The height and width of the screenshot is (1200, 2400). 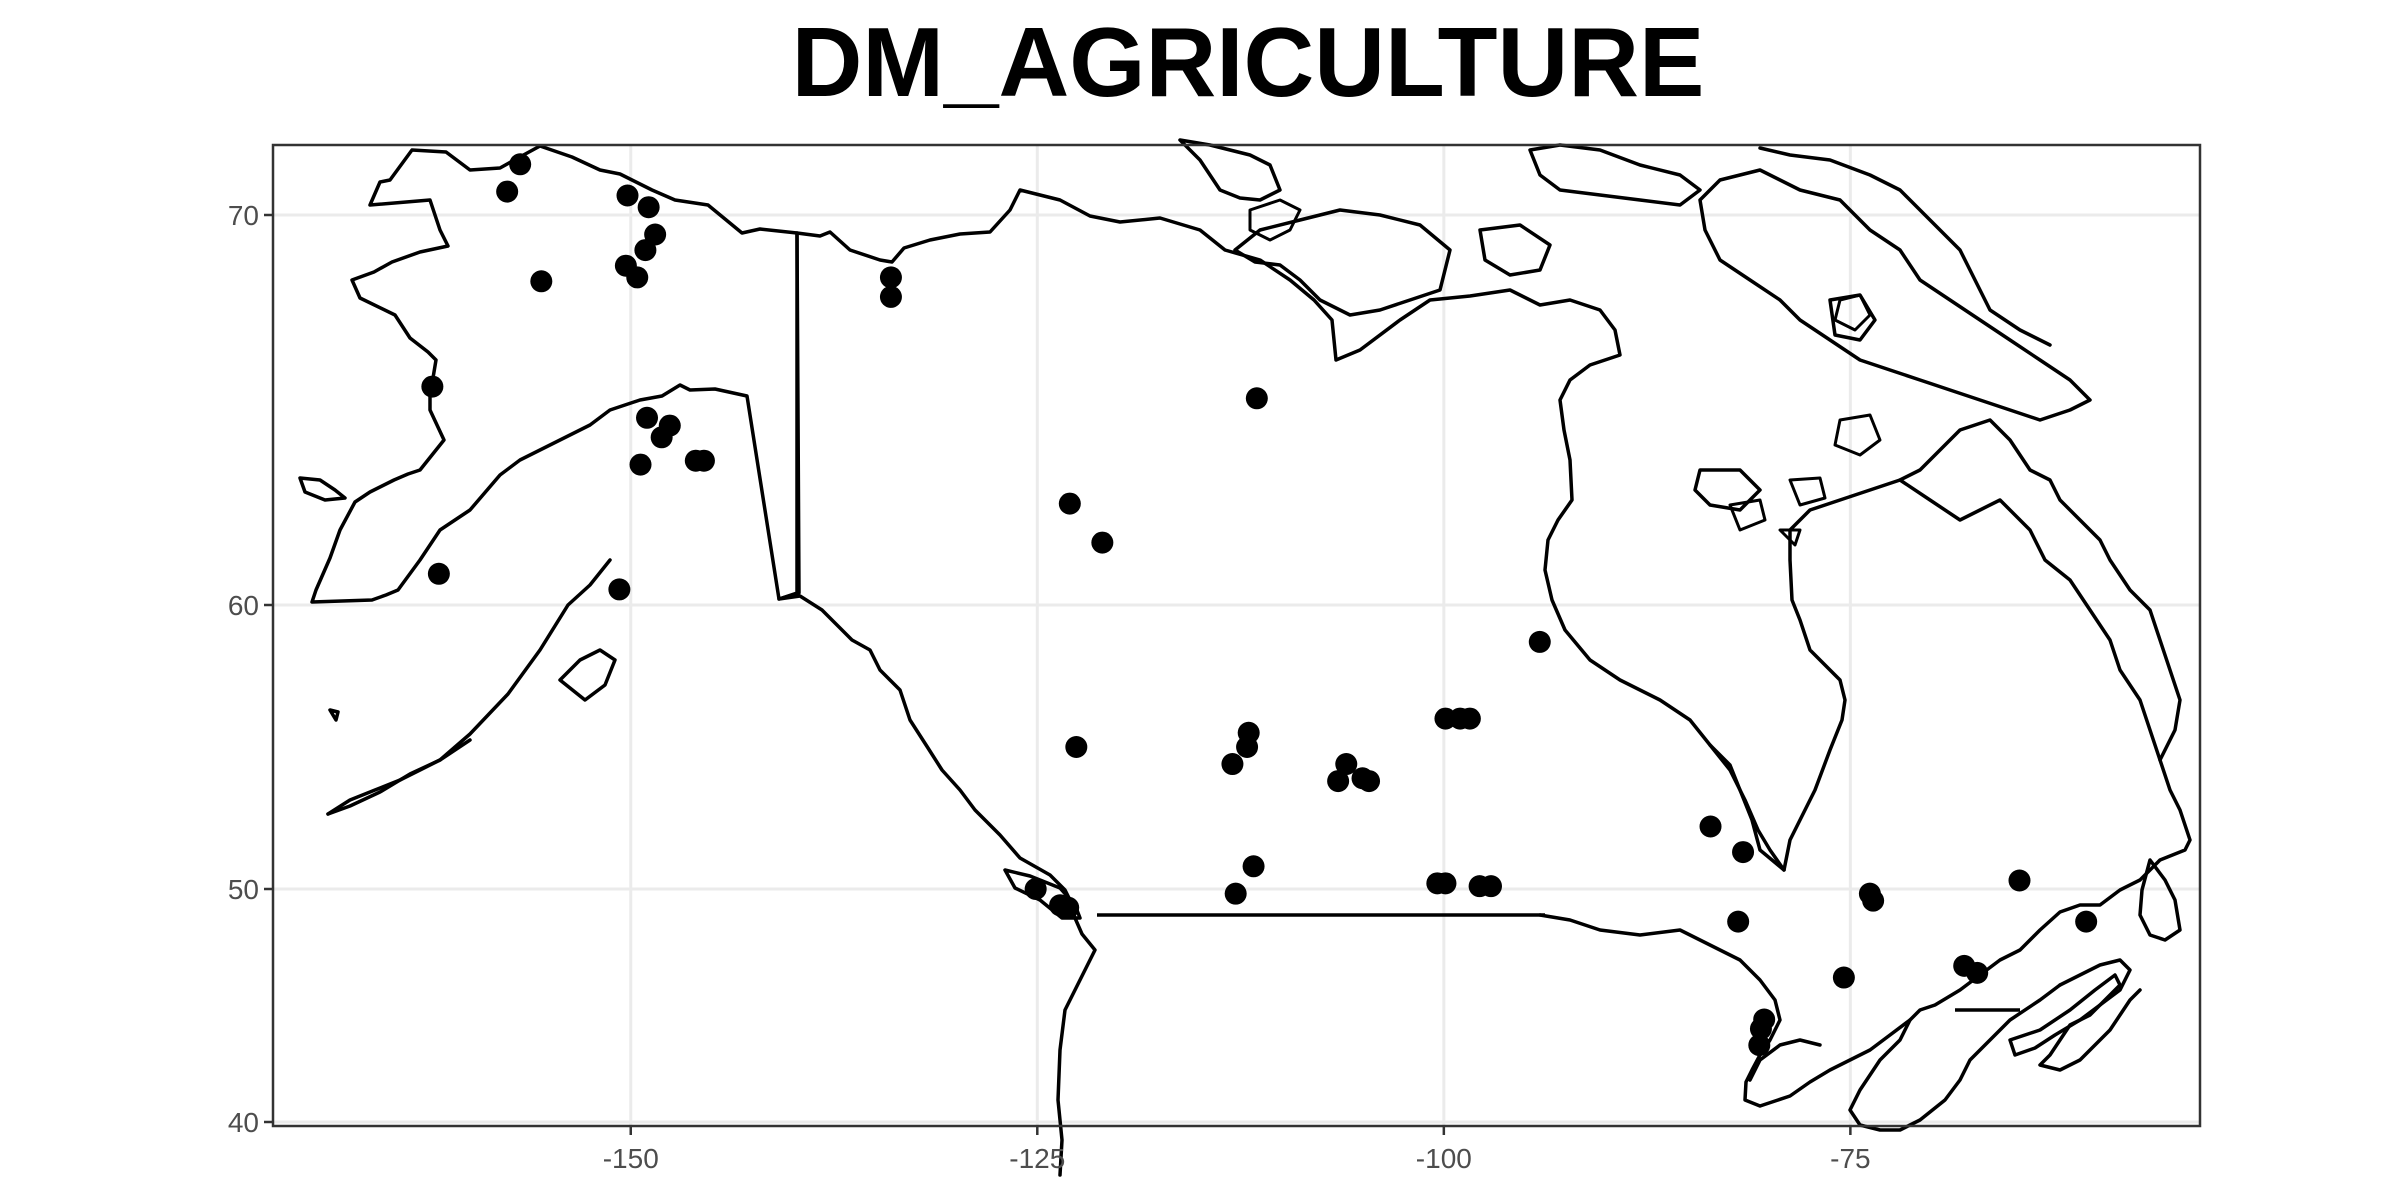 I want to click on nova-scotia, so click(x=2065, y=1015).